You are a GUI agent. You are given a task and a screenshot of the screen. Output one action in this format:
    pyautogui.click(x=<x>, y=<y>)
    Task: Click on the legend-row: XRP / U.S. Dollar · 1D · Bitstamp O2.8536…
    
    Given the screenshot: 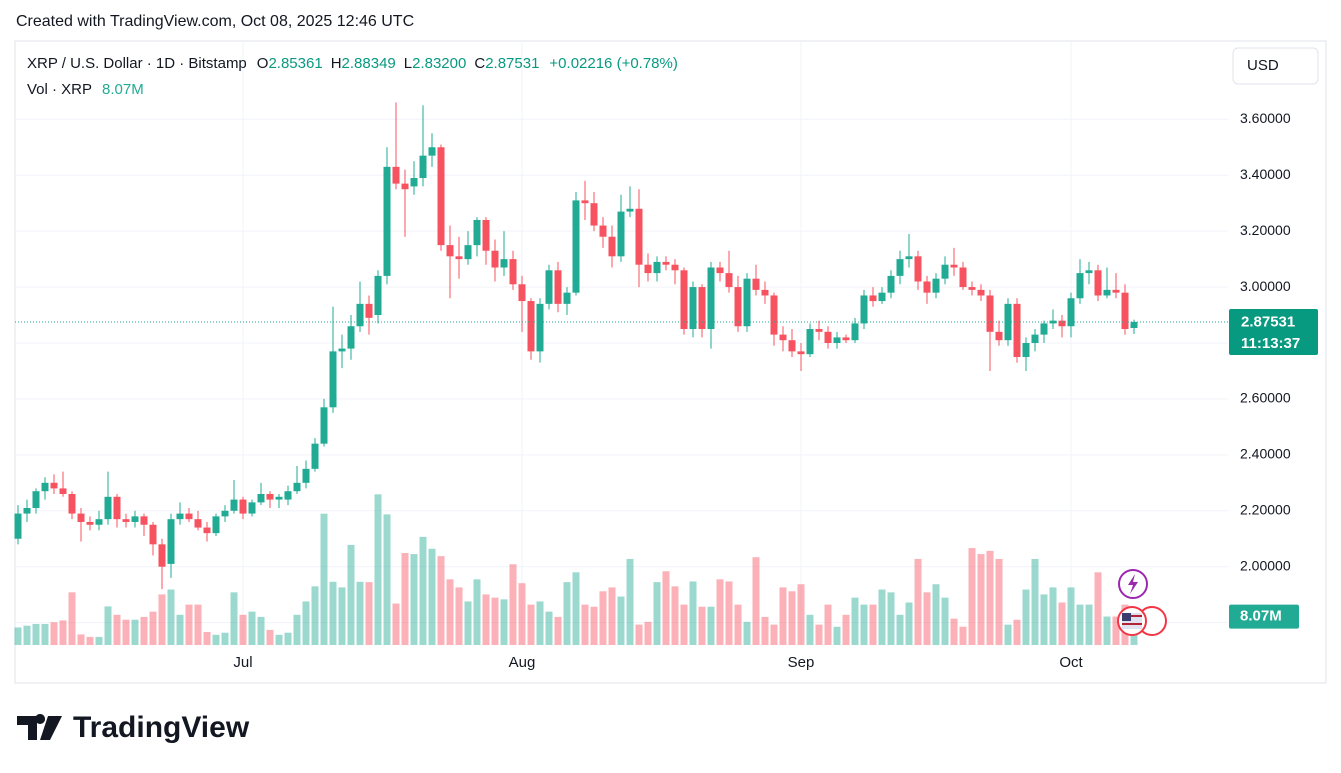 What is the action you would take?
    pyautogui.click(x=352, y=63)
    